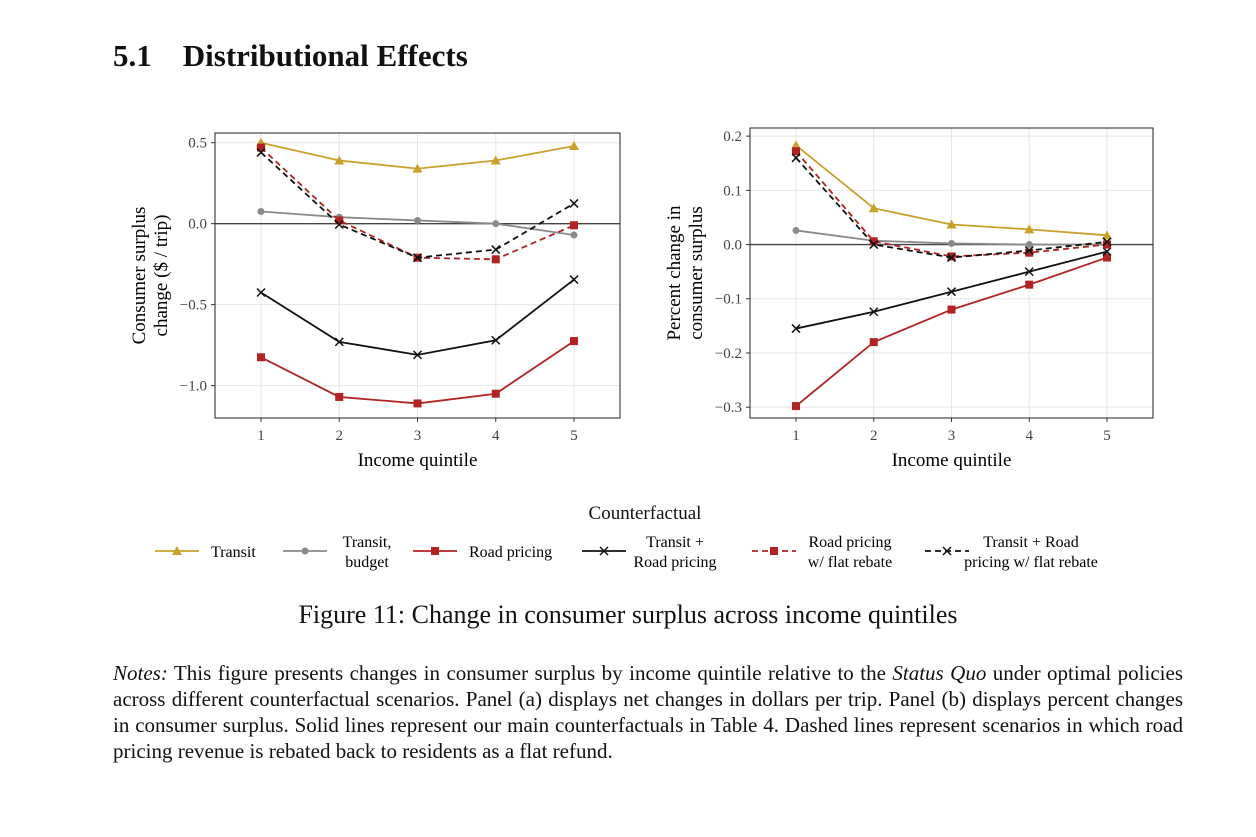 Image resolution: width=1256 pixels, height=837 pixels. Describe the element at coordinates (193, 387) in the screenshot. I see `y-tick-label: −1.0` at that location.